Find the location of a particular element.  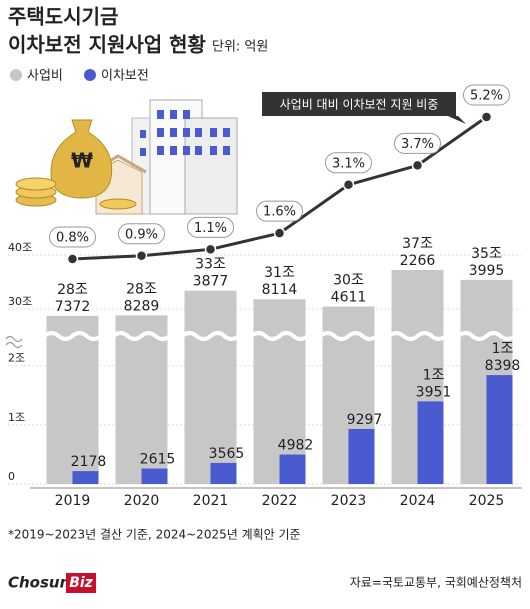

value-label: 3877 is located at coordinates (211, 282).